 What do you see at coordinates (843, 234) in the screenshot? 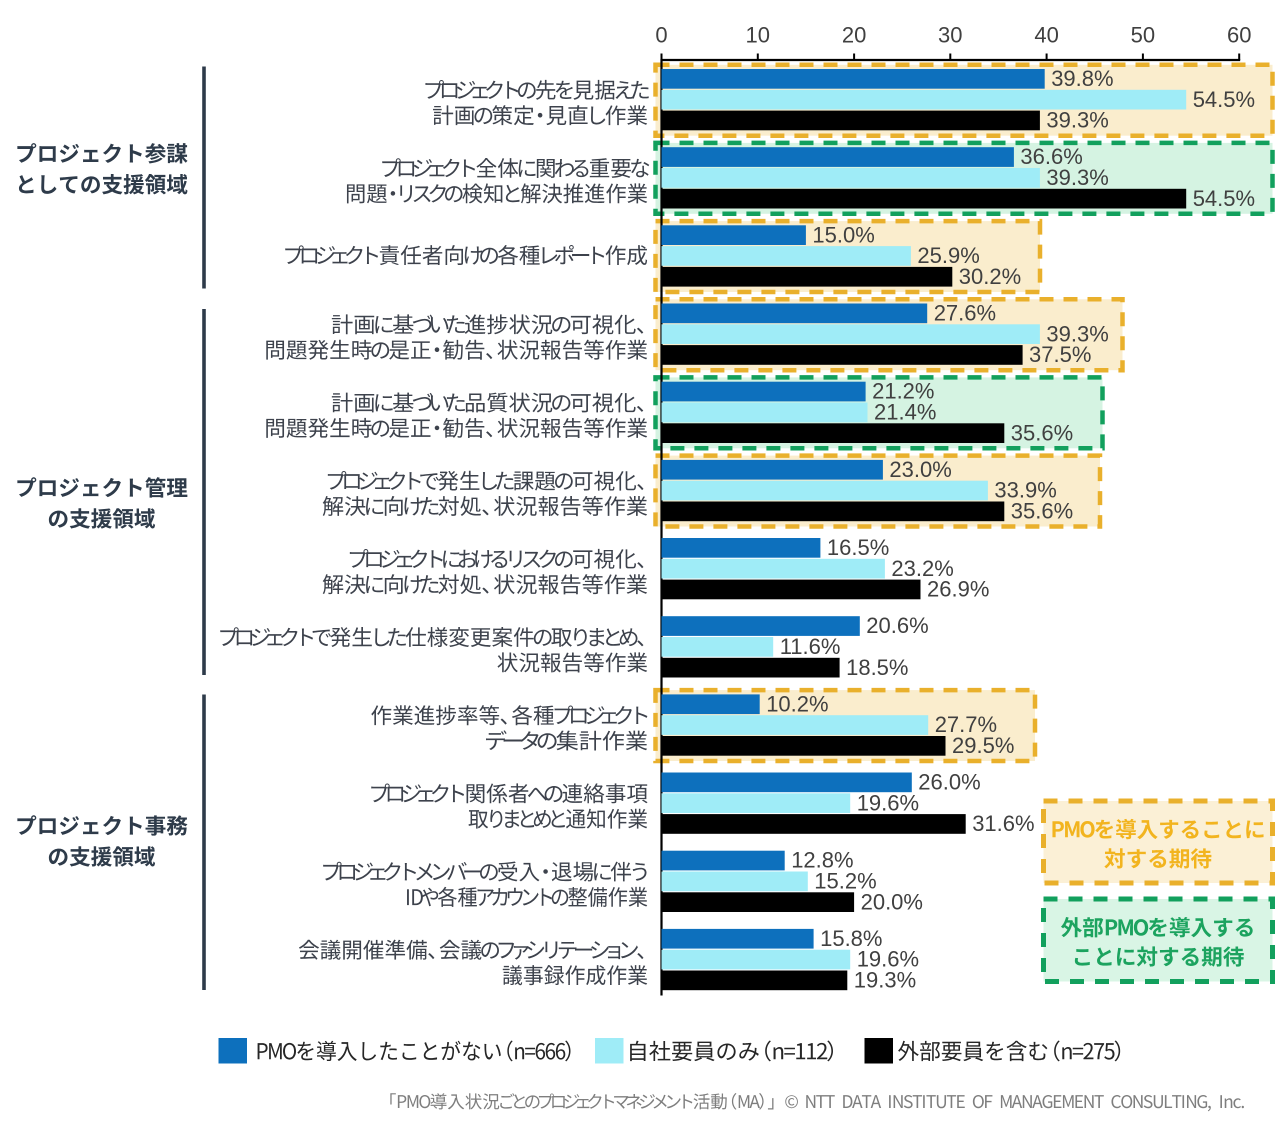
I see `svg-text: 15.0%` at bounding box center [843, 234].